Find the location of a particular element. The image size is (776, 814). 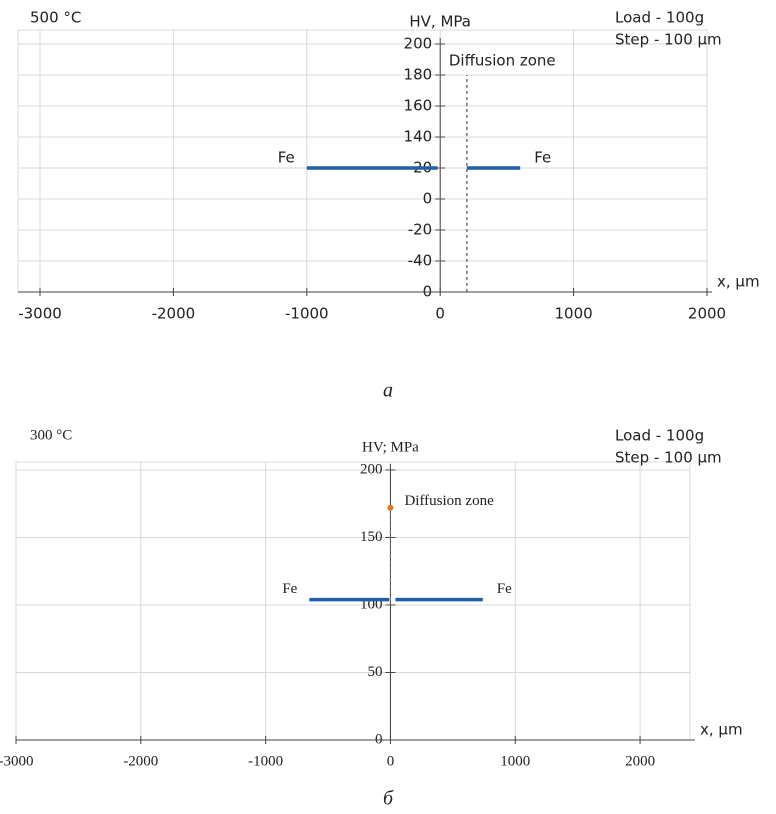

y-tick-label: 160 is located at coordinates (418, 106).